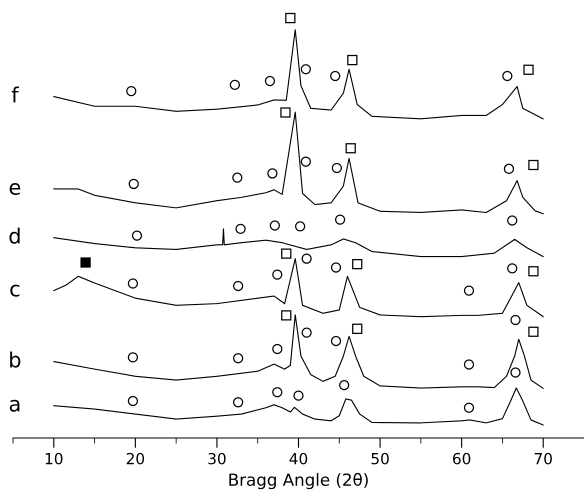 The height and width of the screenshot is (502, 584). Describe the element at coordinates (543, 458) in the screenshot. I see `x-tick-label: 70` at that location.